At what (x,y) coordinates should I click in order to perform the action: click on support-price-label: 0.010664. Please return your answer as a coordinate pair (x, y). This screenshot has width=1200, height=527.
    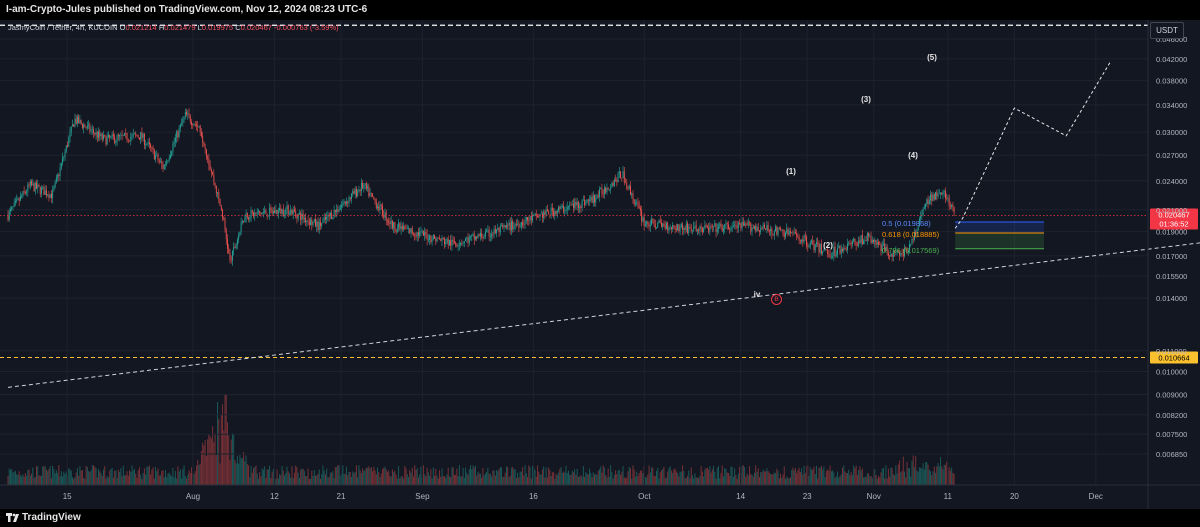
    Looking at the image, I should click on (1173, 358).